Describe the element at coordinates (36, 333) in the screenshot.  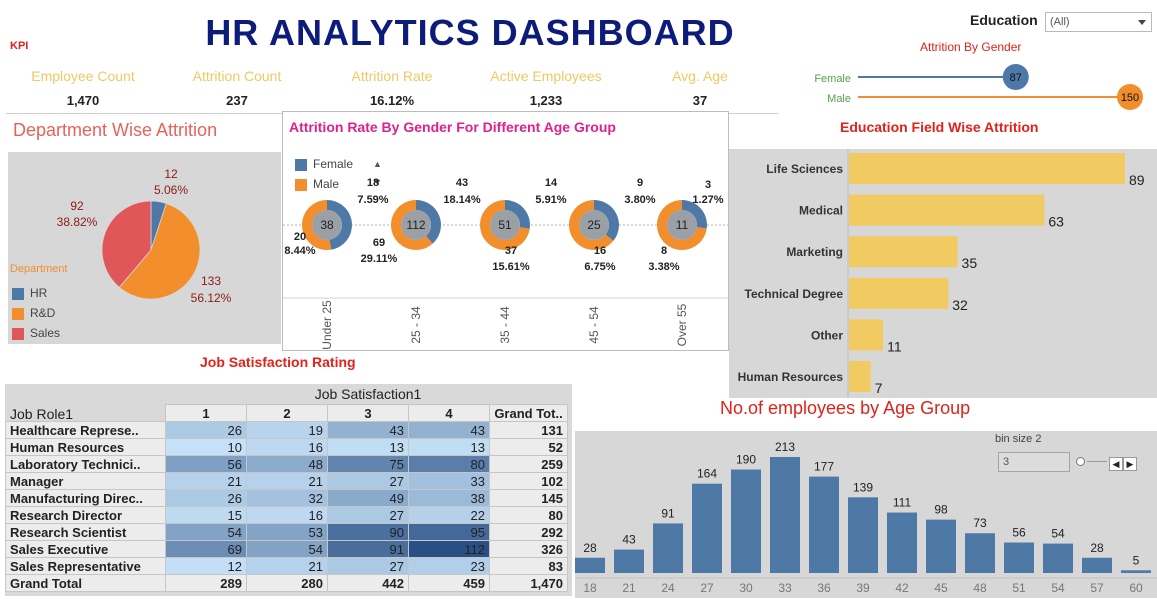
I see `legend-item-sales: Sales` at that location.